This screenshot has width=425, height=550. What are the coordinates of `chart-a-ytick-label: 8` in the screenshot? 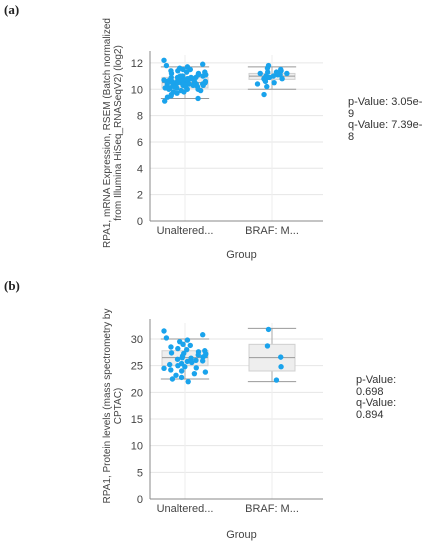 It's located at (140, 117).